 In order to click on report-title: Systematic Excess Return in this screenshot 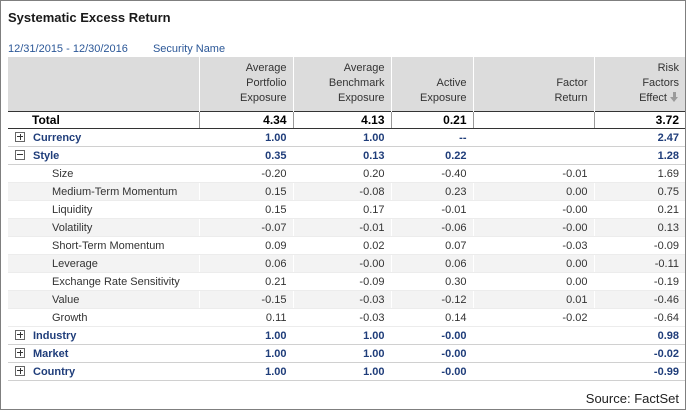, I will do `click(89, 17)`.